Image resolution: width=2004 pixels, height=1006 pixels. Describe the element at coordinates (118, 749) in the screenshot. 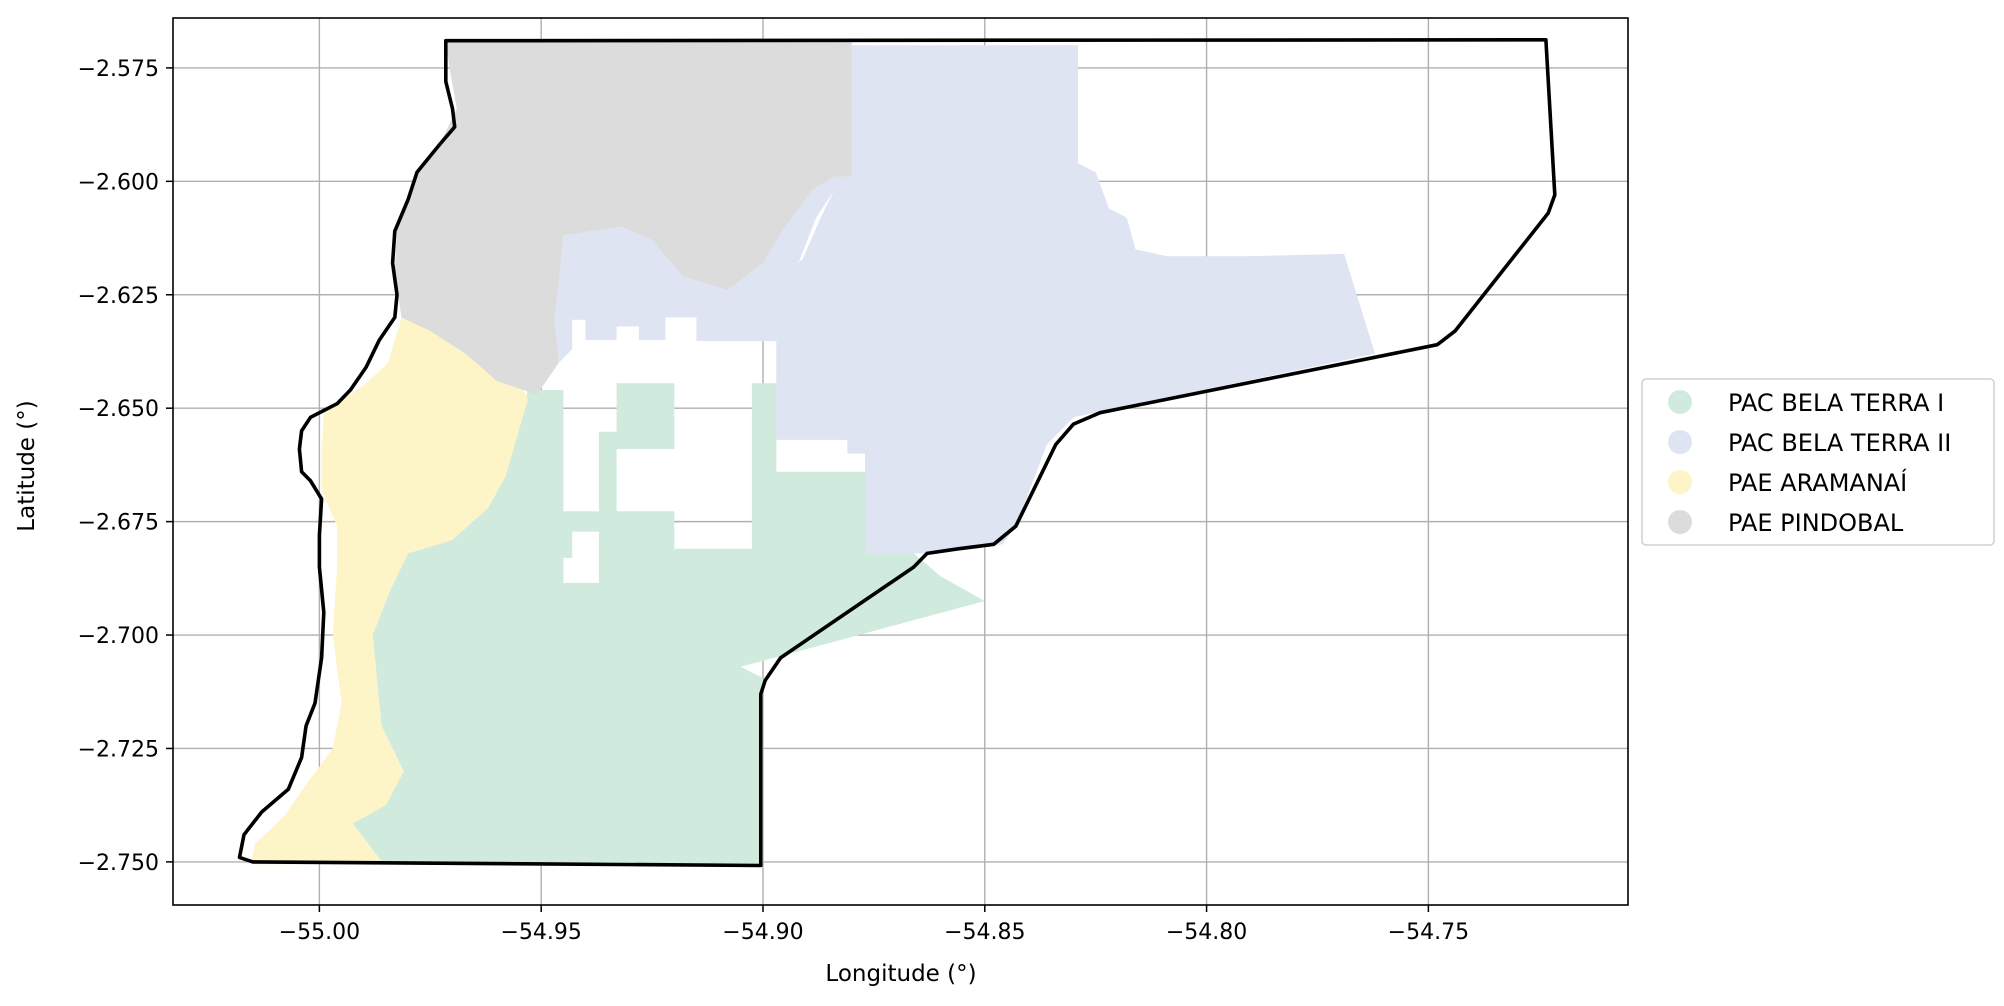

I see `y-tick-label-6: −2.725` at that location.